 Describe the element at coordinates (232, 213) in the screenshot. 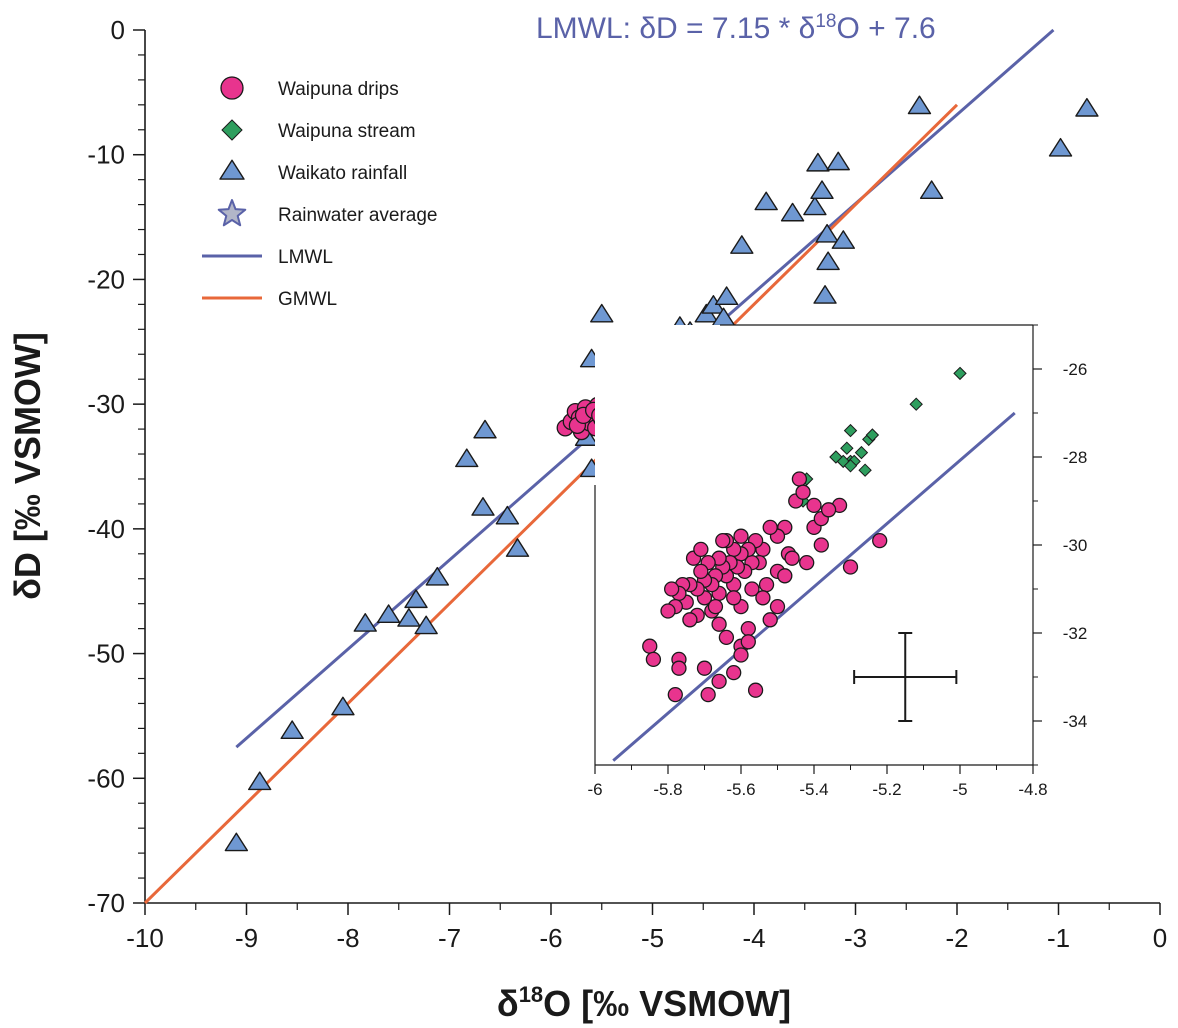

I see `rainwater-average-star` at that location.